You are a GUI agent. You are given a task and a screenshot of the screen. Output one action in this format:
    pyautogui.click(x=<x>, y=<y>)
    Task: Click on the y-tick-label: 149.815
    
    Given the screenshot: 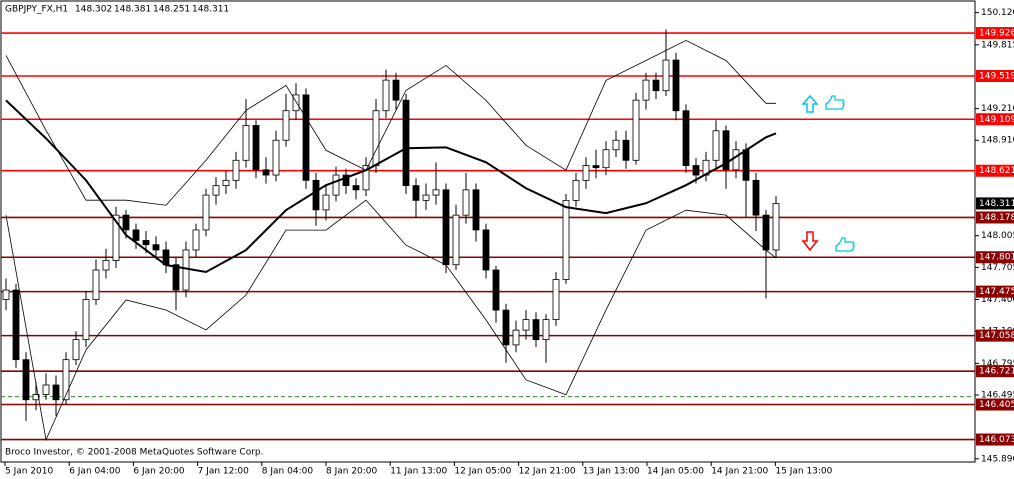 What is the action you would take?
    pyautogui.click(x=997, y=45)
    